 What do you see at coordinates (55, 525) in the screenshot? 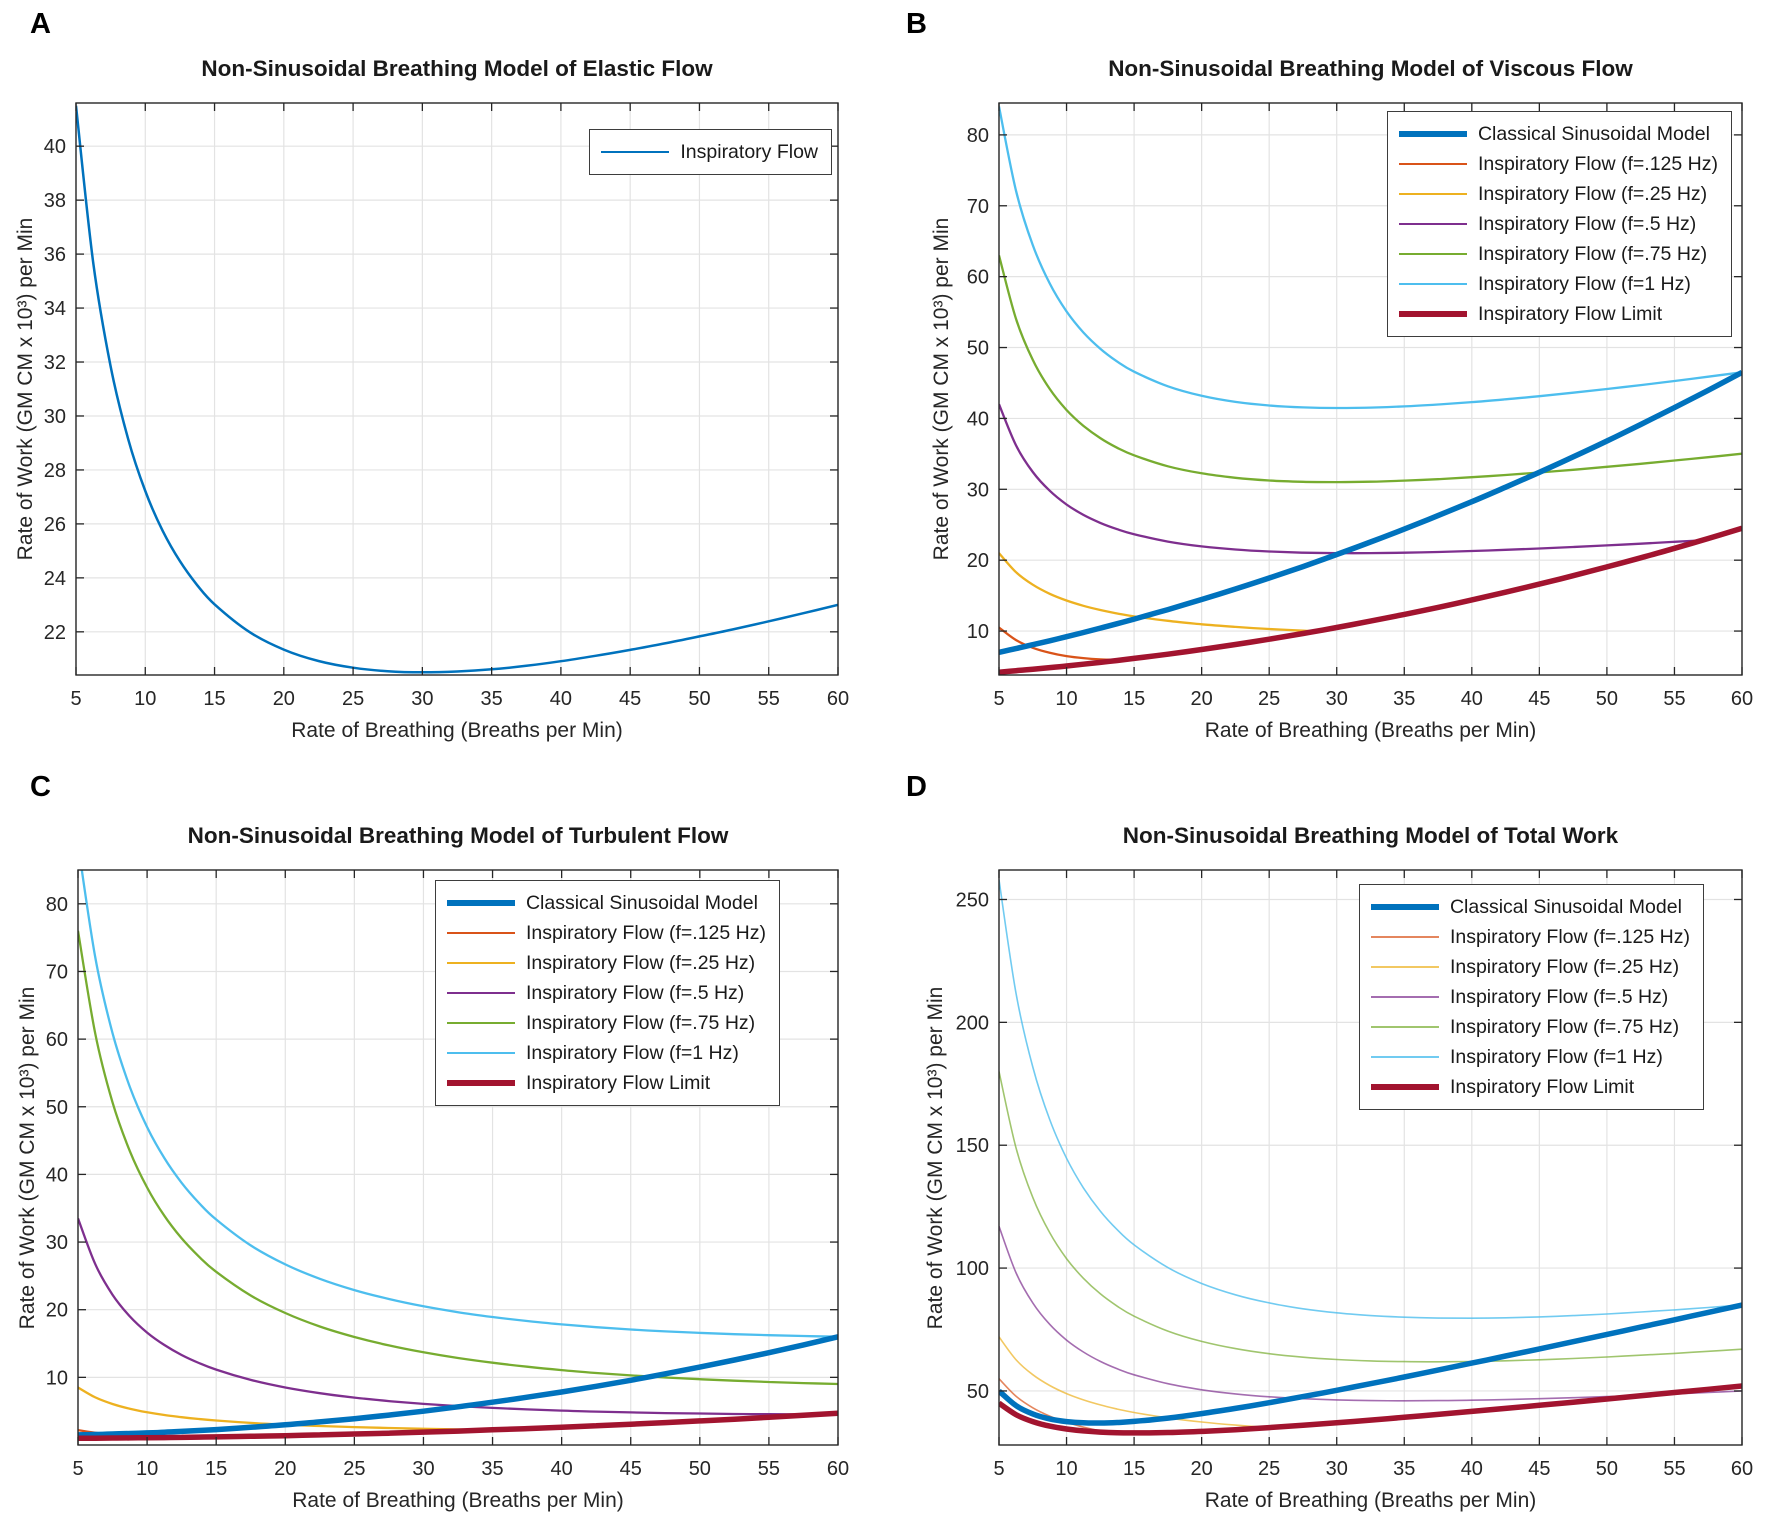
I see `y-tick-label: 26` at bounding box center [55, 525].